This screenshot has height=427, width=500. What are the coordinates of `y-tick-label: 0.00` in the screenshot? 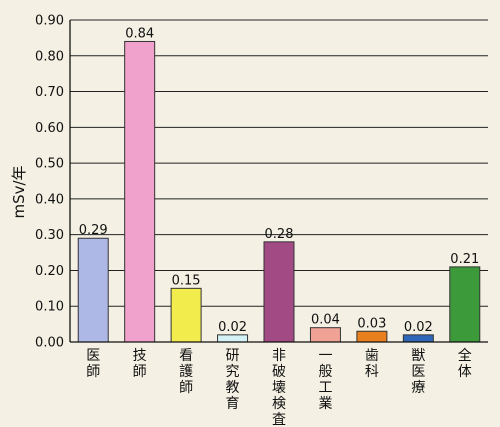 It's located at (49, 343).